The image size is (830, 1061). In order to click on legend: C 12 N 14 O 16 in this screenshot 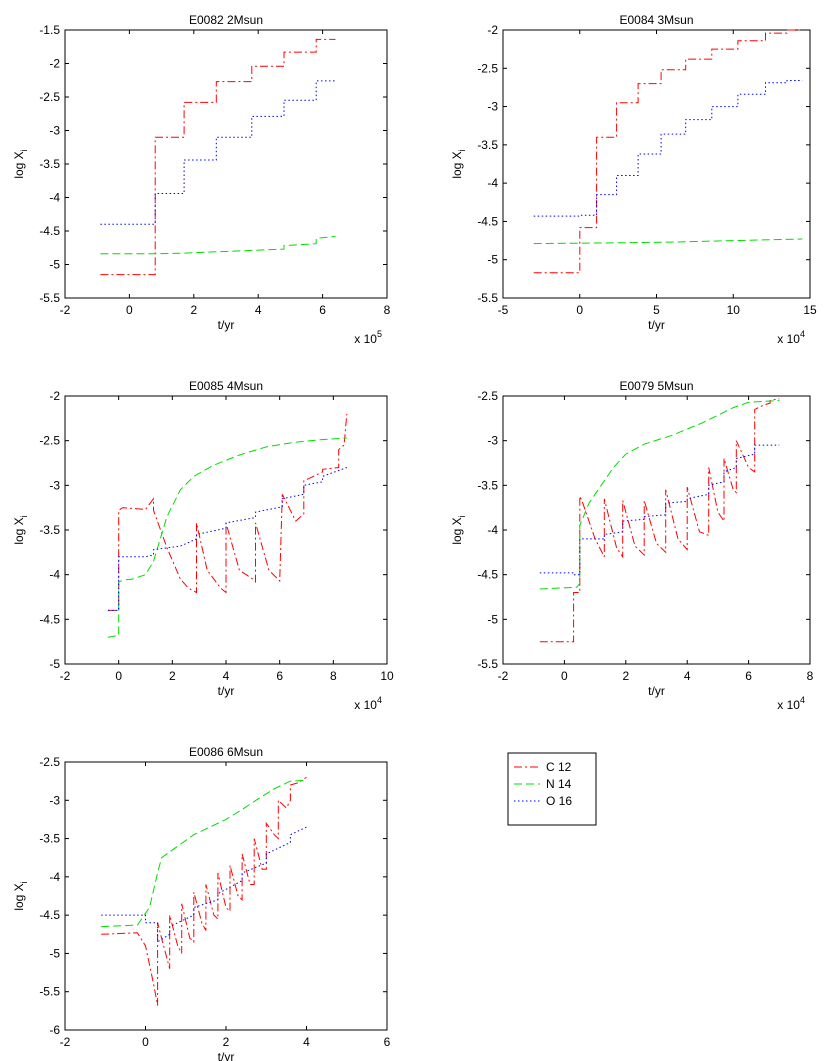, I will do `click(552, 789)`.